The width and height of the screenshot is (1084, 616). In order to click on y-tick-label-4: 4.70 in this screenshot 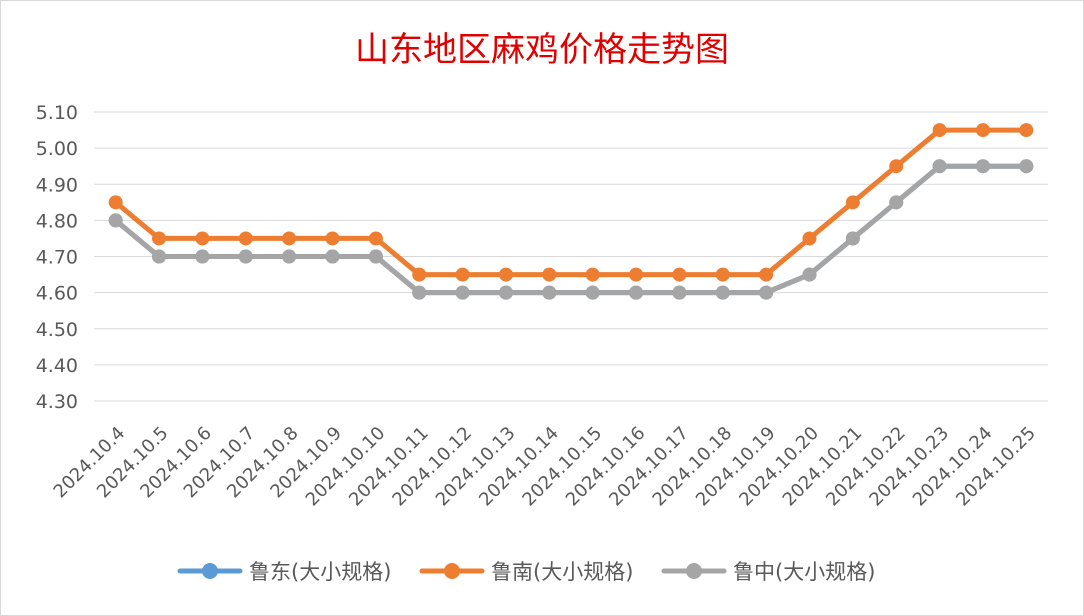, I will do `click(57, 258)`.